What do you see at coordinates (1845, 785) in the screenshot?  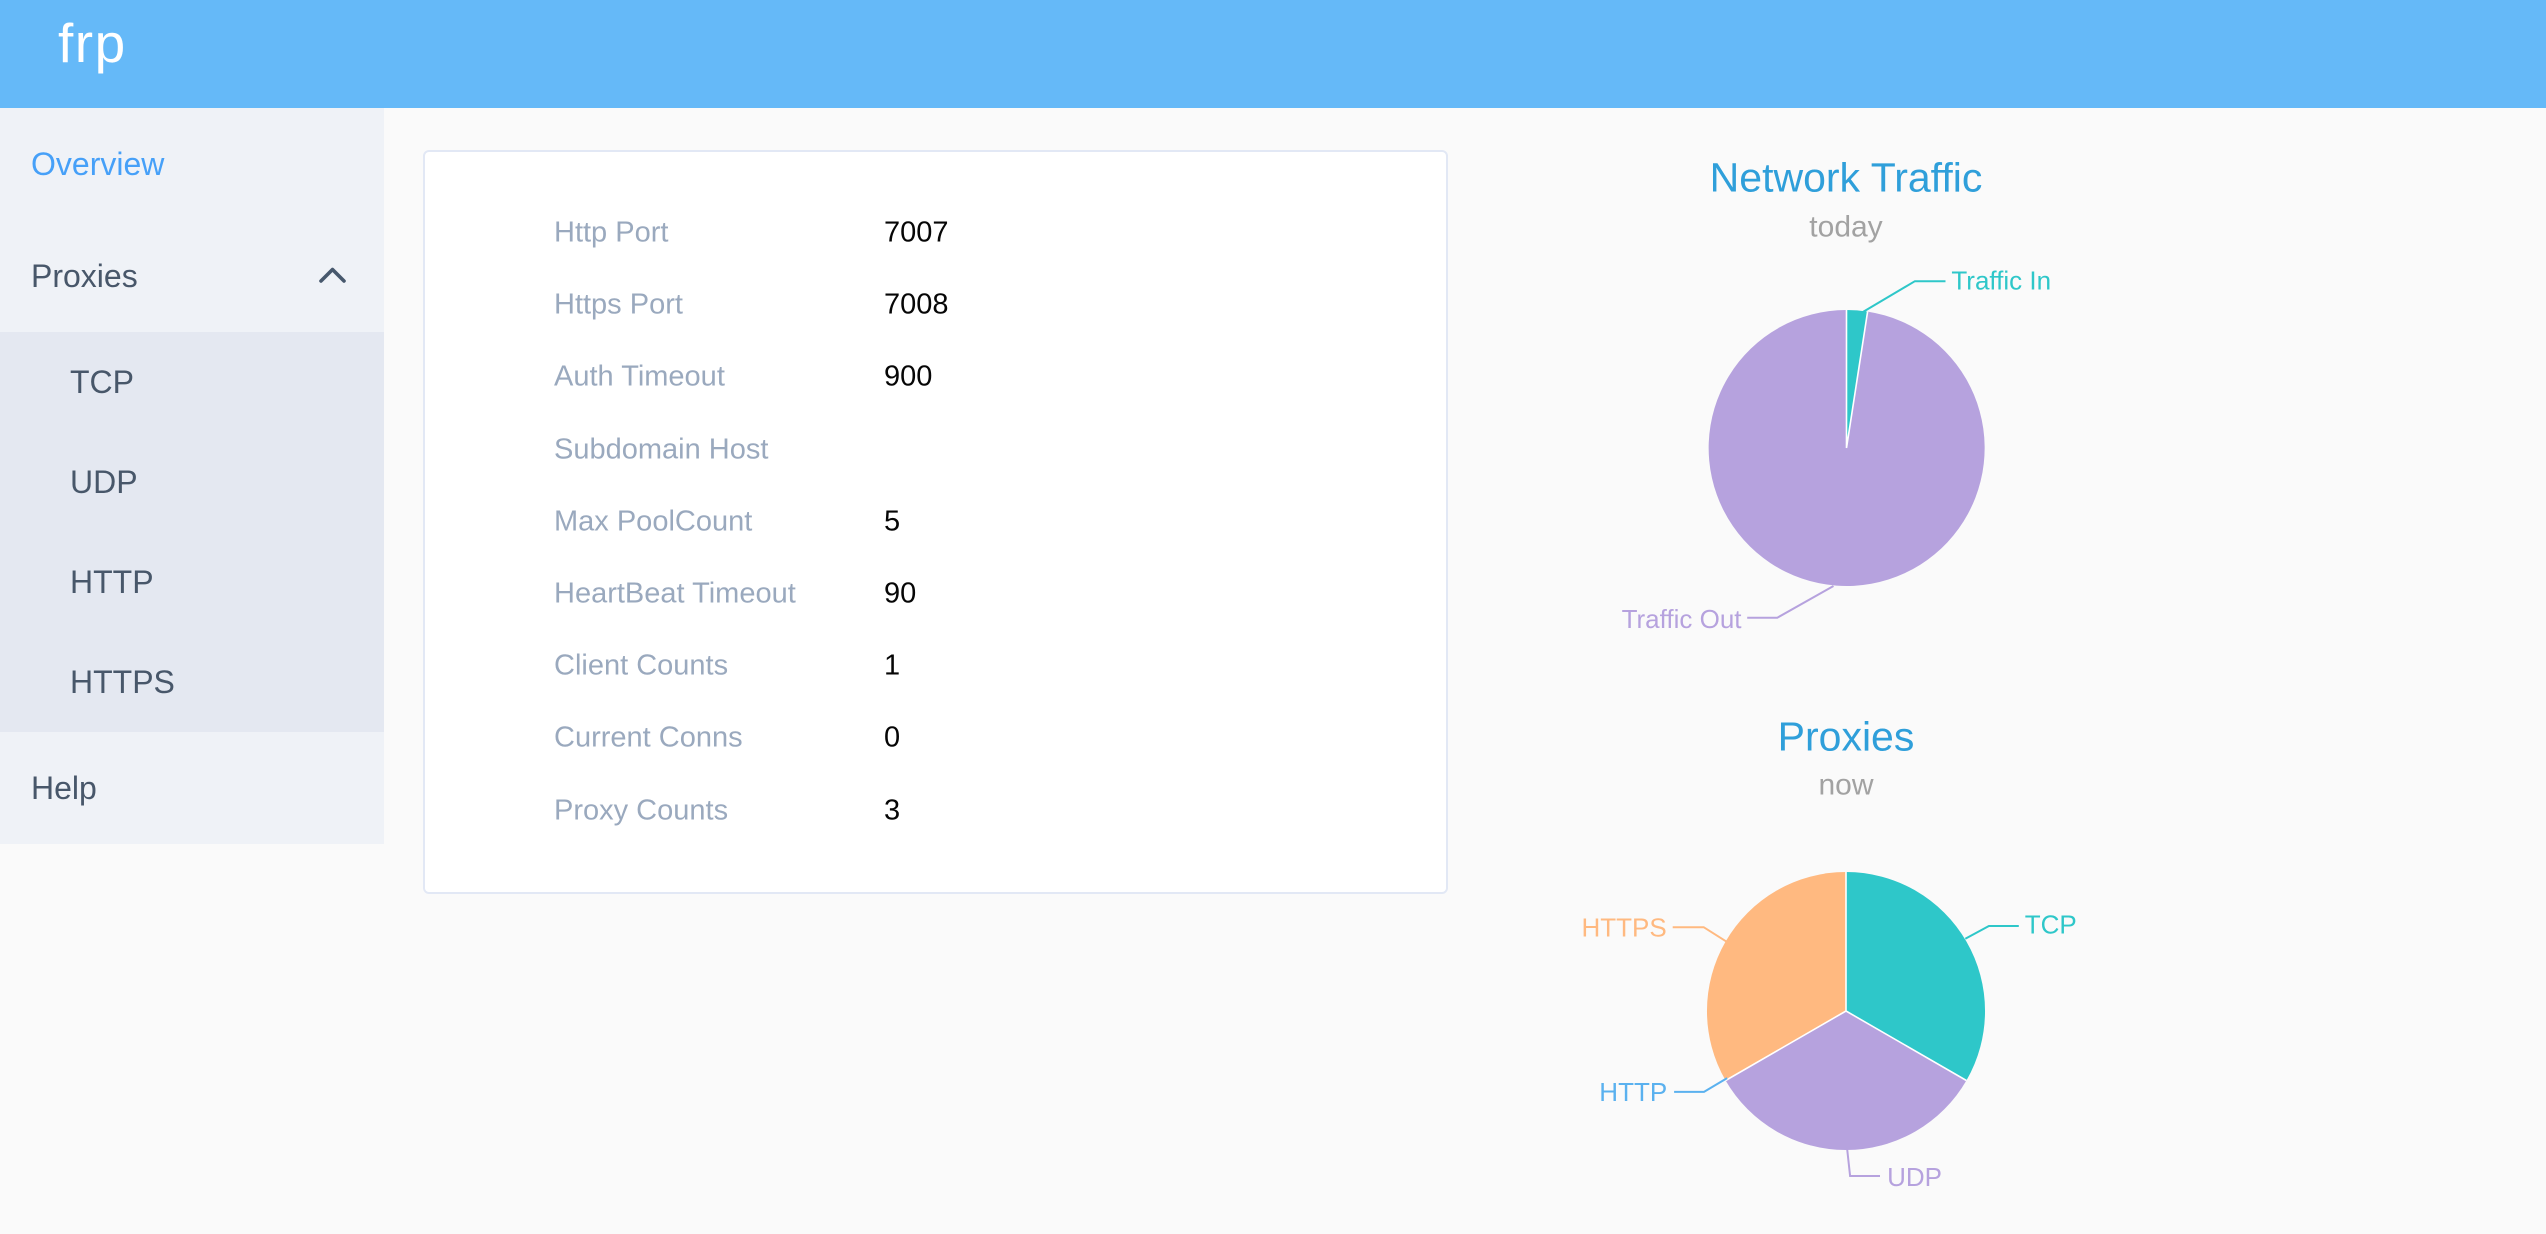 I see `svg-text: now` at bounding box center [1845, 785].